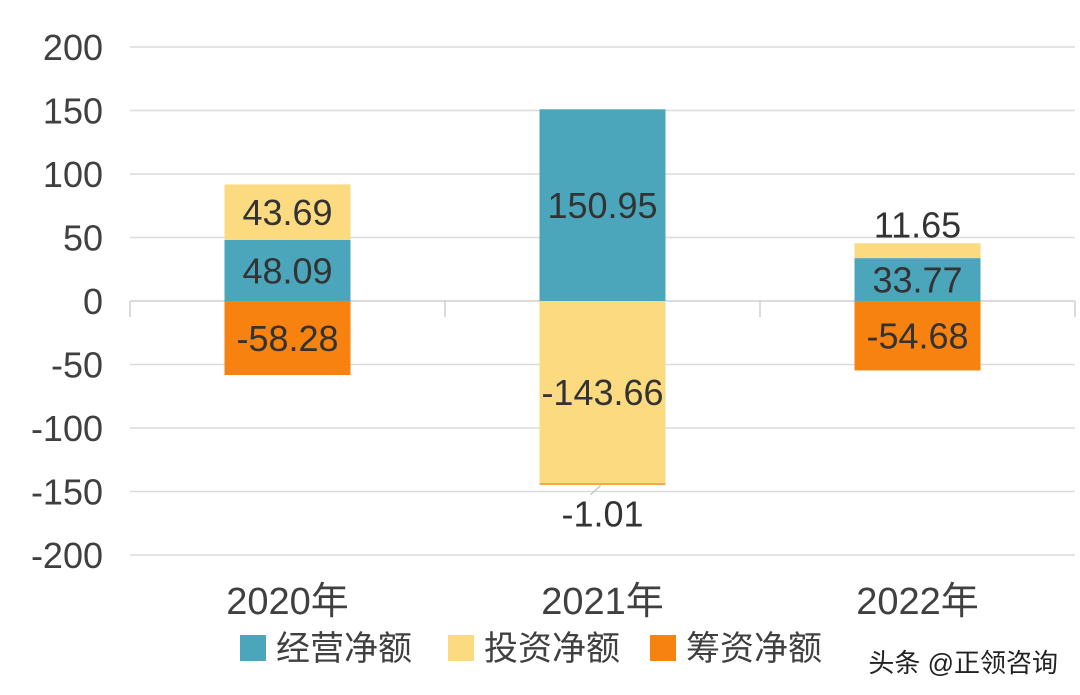 Image resolution: width=1080 pixels, height=695 pixels. What do you see at coordinates (595, 490) in the screenshot?
I see `leader-line` at bounding box center [595, 490].